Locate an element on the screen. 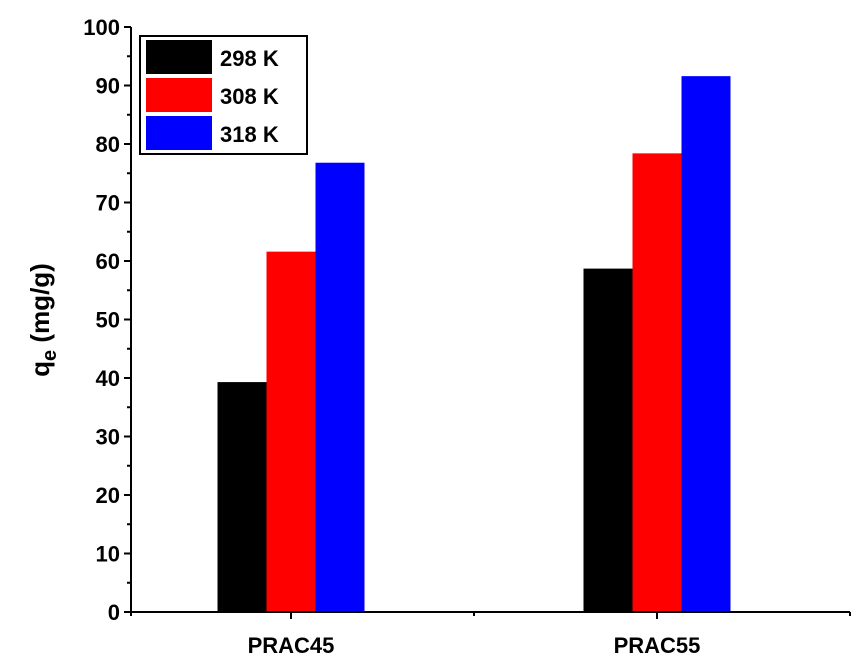 The image size is (853, 658). y-axis-title: qe (mg/g) is located at coordinates (43, 320).